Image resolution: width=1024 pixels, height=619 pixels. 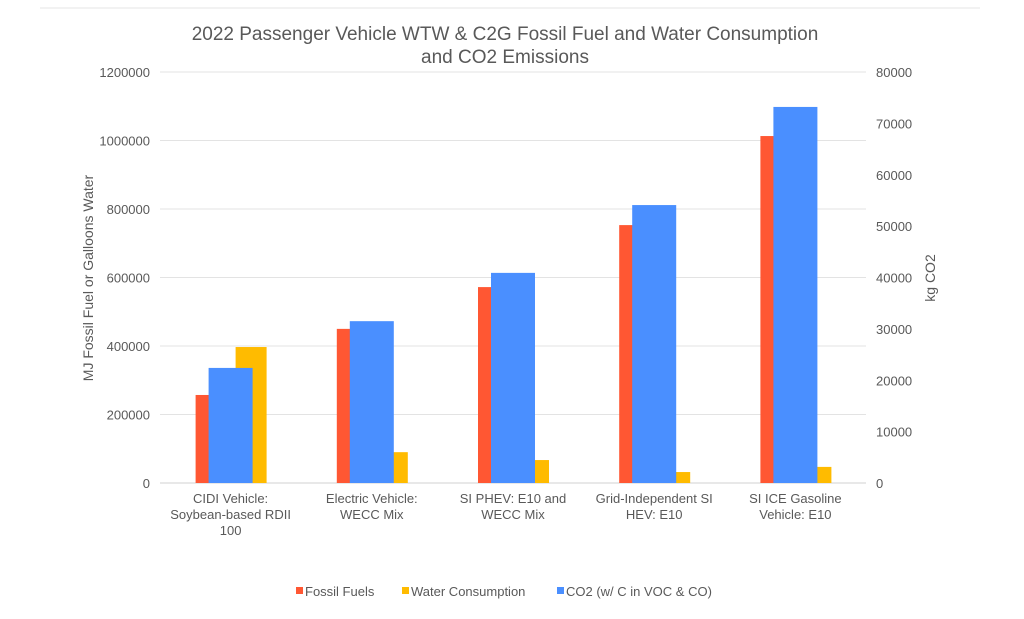 I want to click on y-tick-label: 1000000, so click(x=124, y=141).